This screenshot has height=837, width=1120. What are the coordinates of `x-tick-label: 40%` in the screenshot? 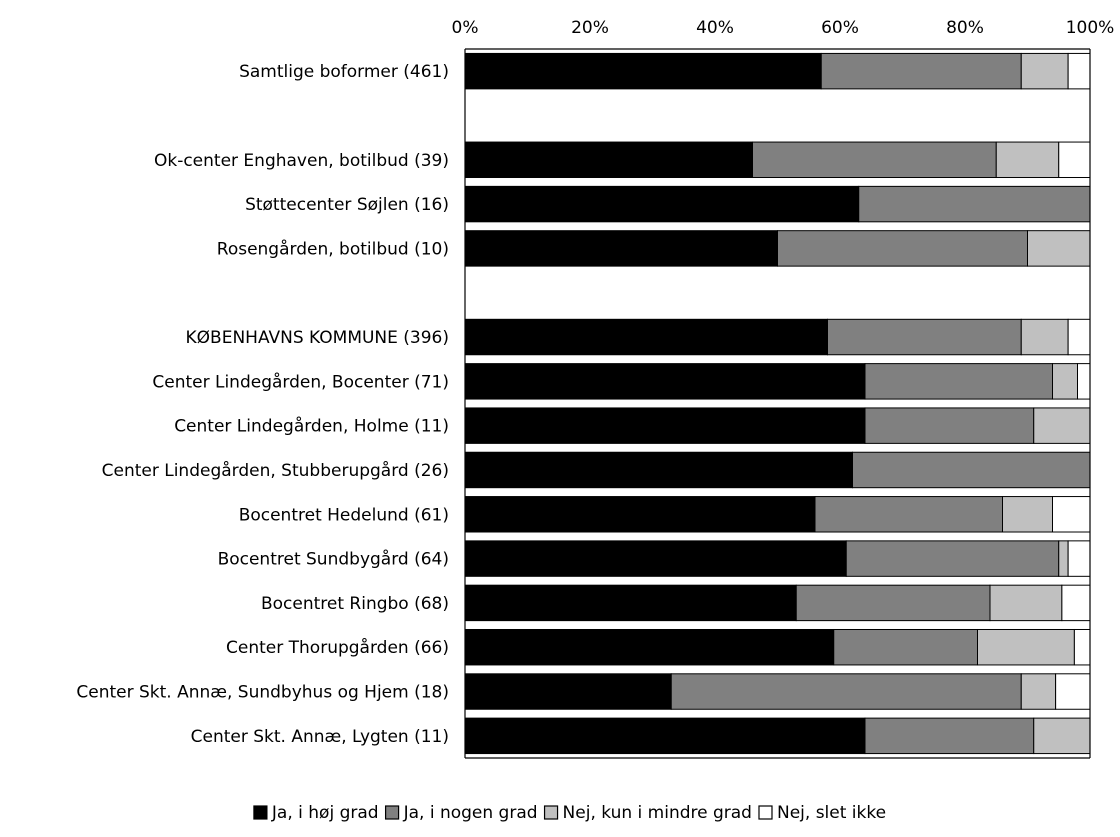 It's located at (715, 28).